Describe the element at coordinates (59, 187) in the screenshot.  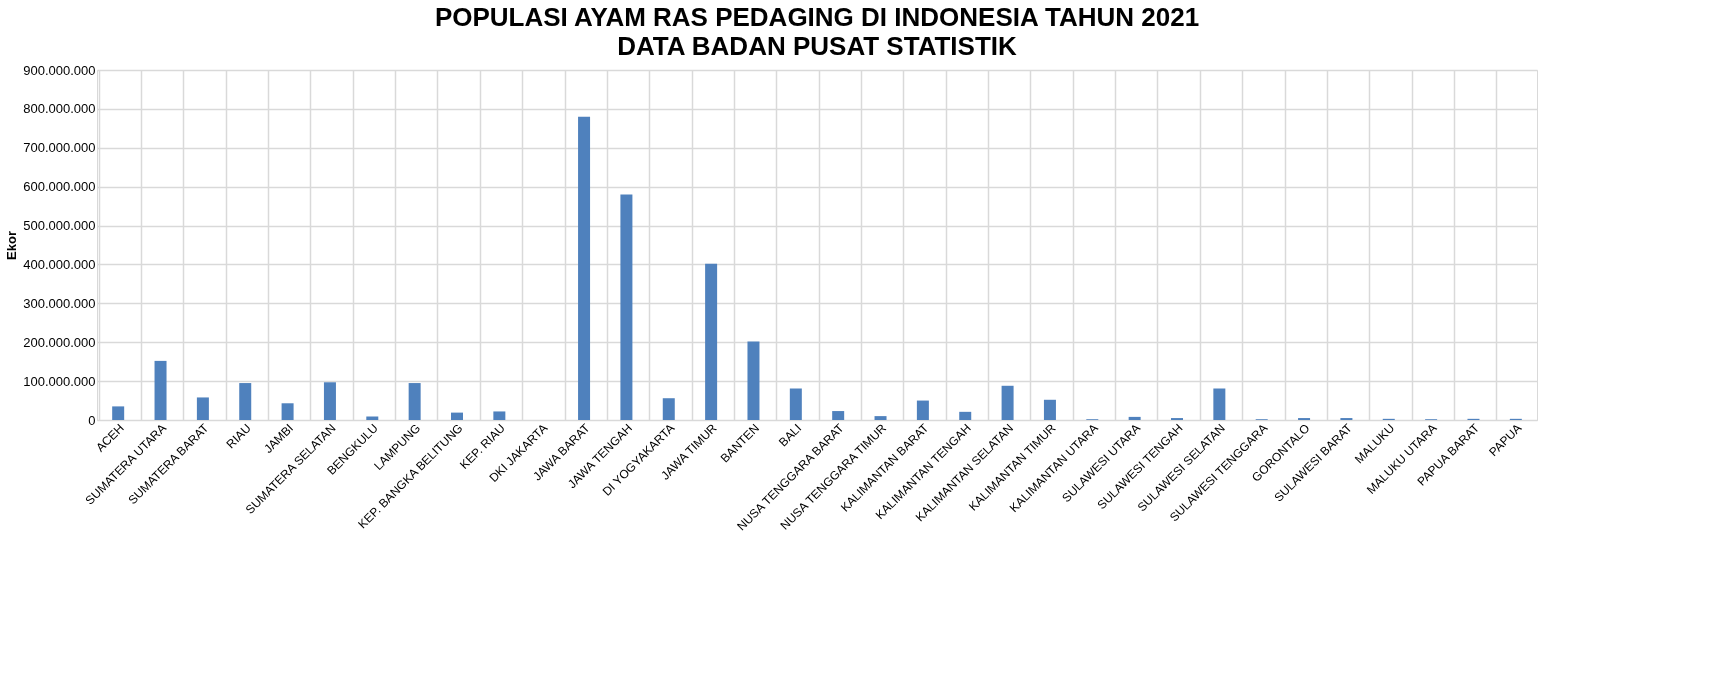
I see `y-tick-label: 600.000.000` at that location.